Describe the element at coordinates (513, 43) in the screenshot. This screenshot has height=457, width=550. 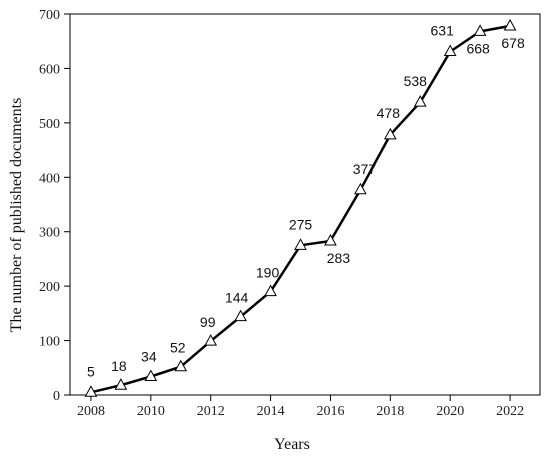
I see `data-label: 678` at that location.